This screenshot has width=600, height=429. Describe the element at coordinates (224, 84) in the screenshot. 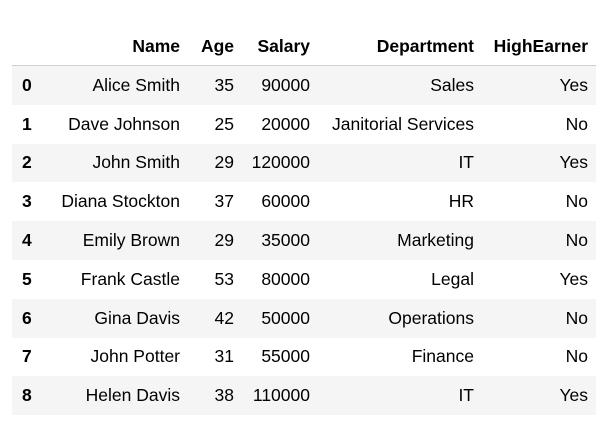

I see `cell-age: 35` at that location.